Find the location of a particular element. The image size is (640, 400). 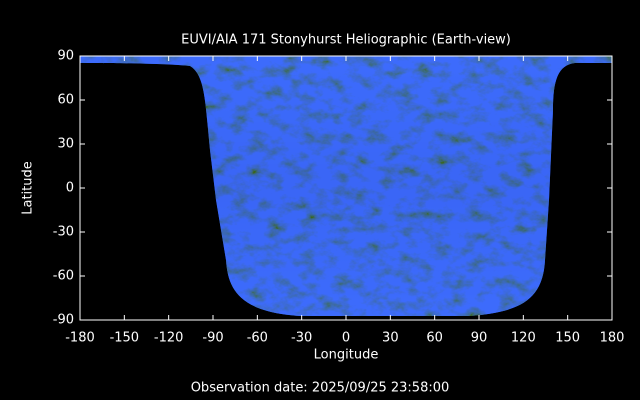

x-tick-label: 180 is located at coordinates (612, 338).